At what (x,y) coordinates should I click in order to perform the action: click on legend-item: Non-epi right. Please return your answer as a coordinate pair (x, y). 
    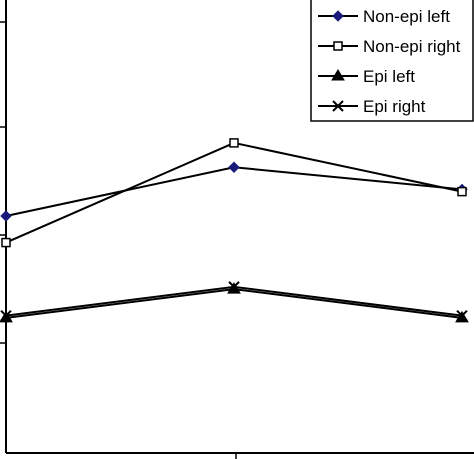
    Looking at the image, I should click on (389, 46).